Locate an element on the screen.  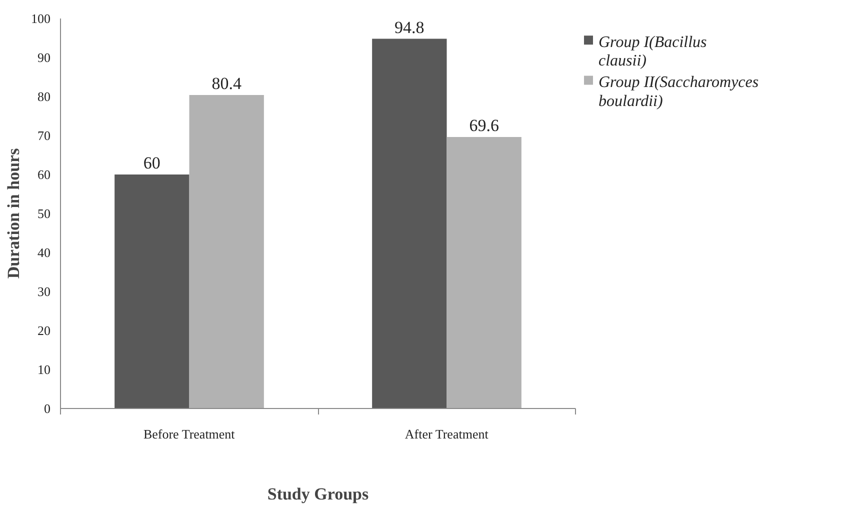
y-tick-label: 40 is located at coordinates (44, 252).